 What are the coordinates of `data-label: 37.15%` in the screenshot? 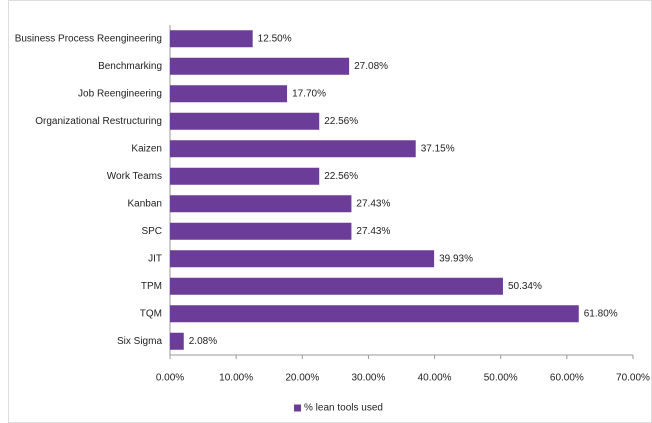 It's located at (438, 148).